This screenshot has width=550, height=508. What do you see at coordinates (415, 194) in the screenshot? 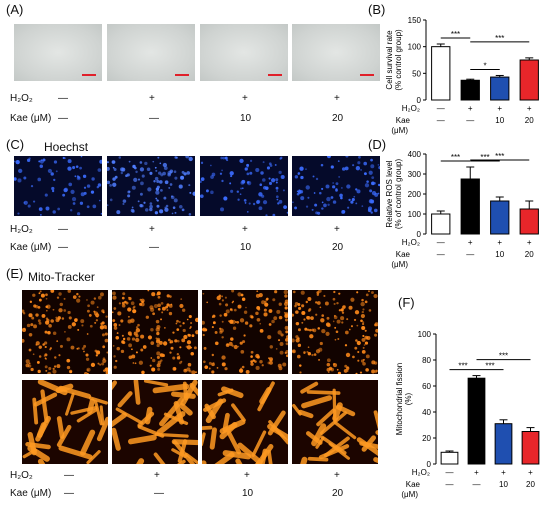
I see `y-tick-label: 200` at bounding box center [415, 194].